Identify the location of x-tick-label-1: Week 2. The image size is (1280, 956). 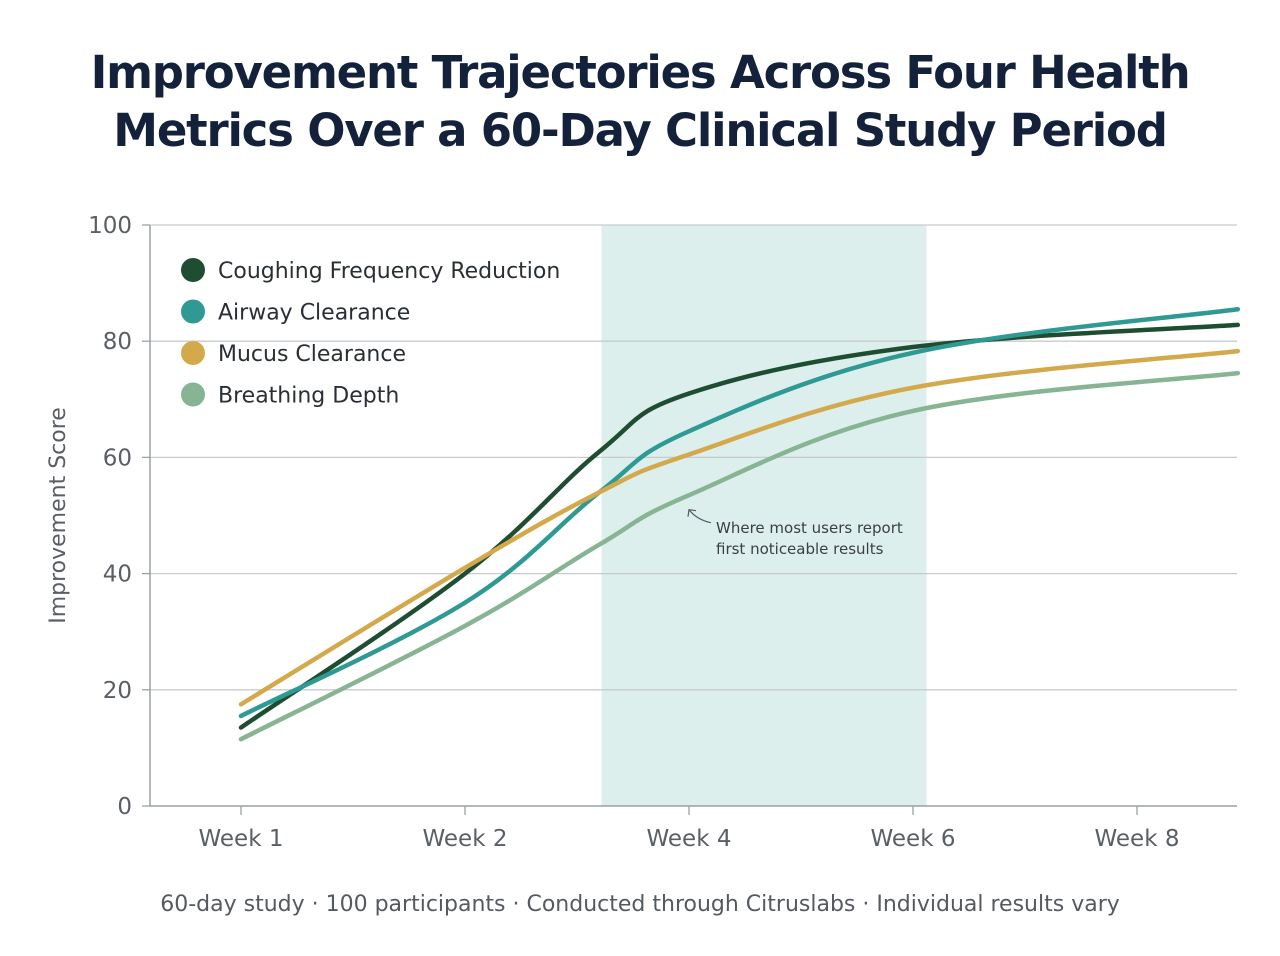
(465, 839).